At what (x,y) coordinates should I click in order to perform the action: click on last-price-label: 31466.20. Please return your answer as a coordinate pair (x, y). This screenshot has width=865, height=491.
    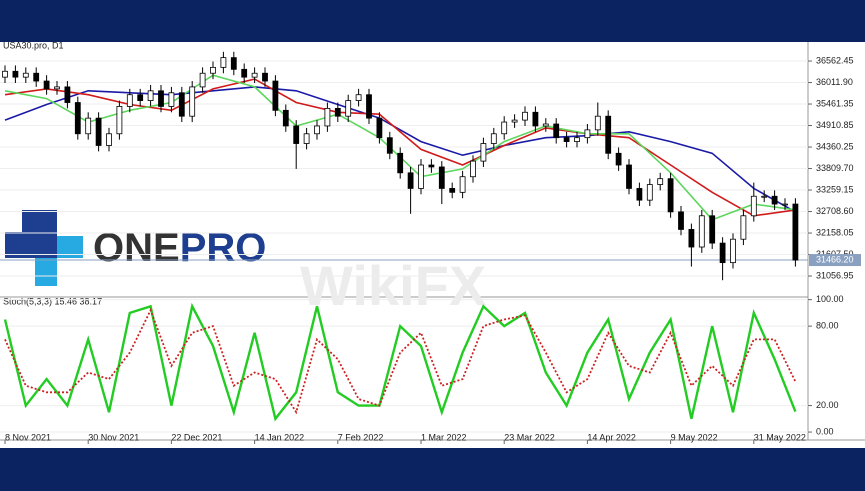
    Looking at the image, I should click on (835, 259).